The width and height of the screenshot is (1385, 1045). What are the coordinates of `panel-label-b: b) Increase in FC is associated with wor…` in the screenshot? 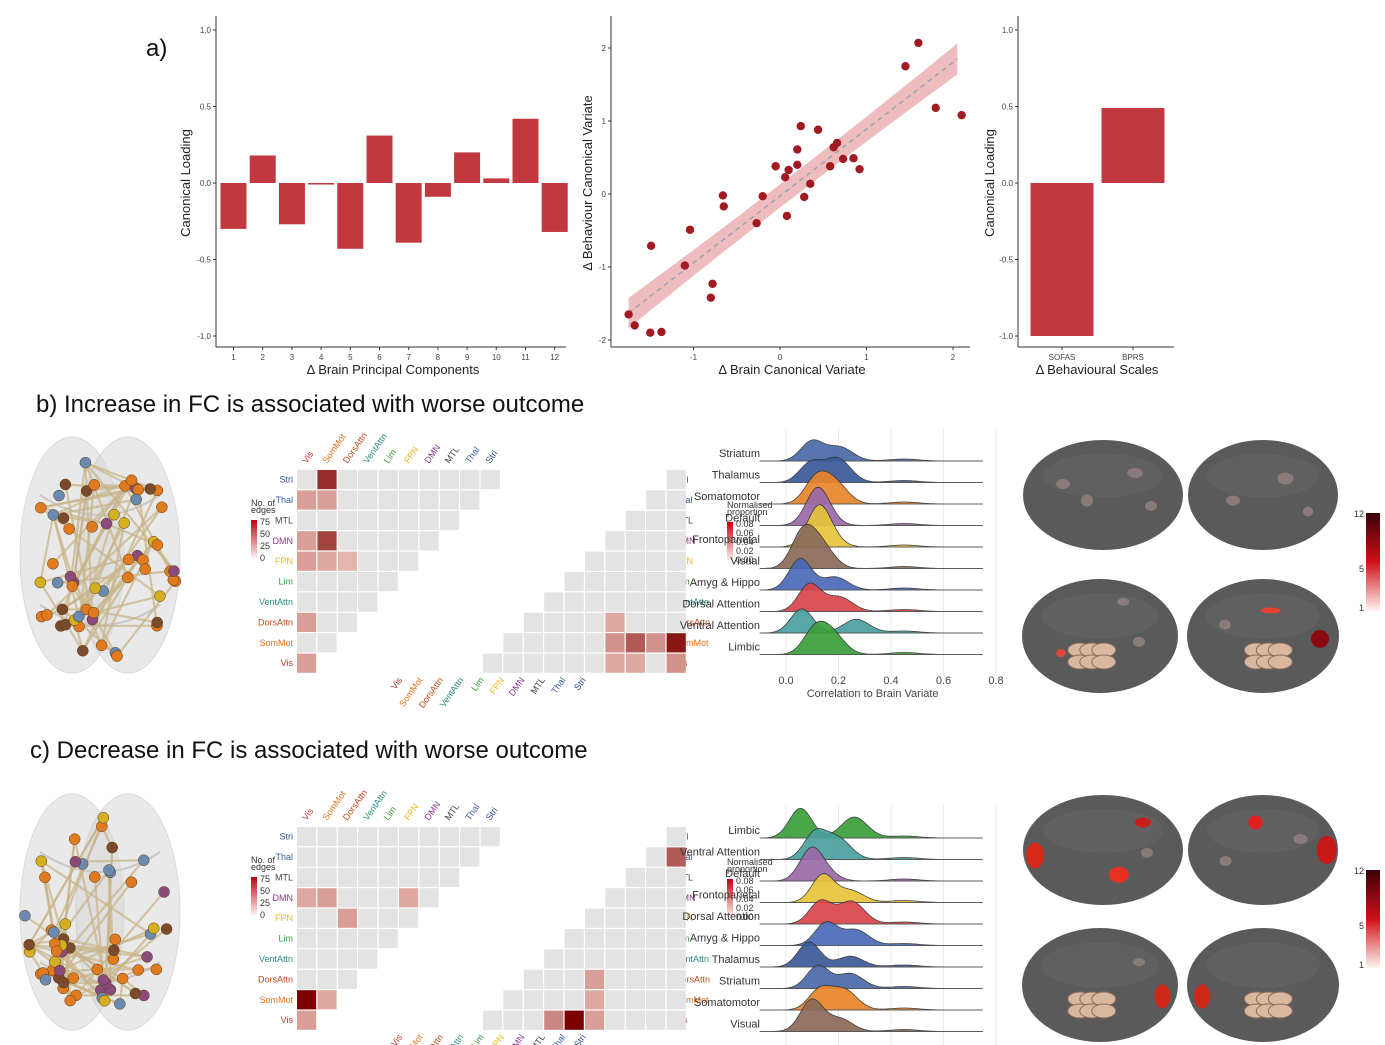 It's located at (310, 404).